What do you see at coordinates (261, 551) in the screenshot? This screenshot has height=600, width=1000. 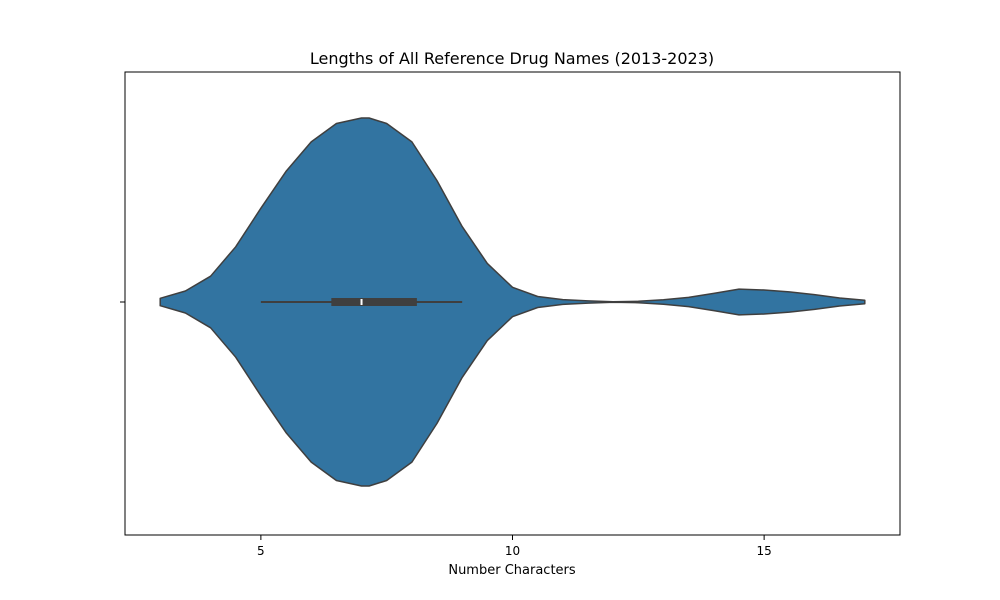 I see `x-tick-label: 5` at bounding box center [261, 551].